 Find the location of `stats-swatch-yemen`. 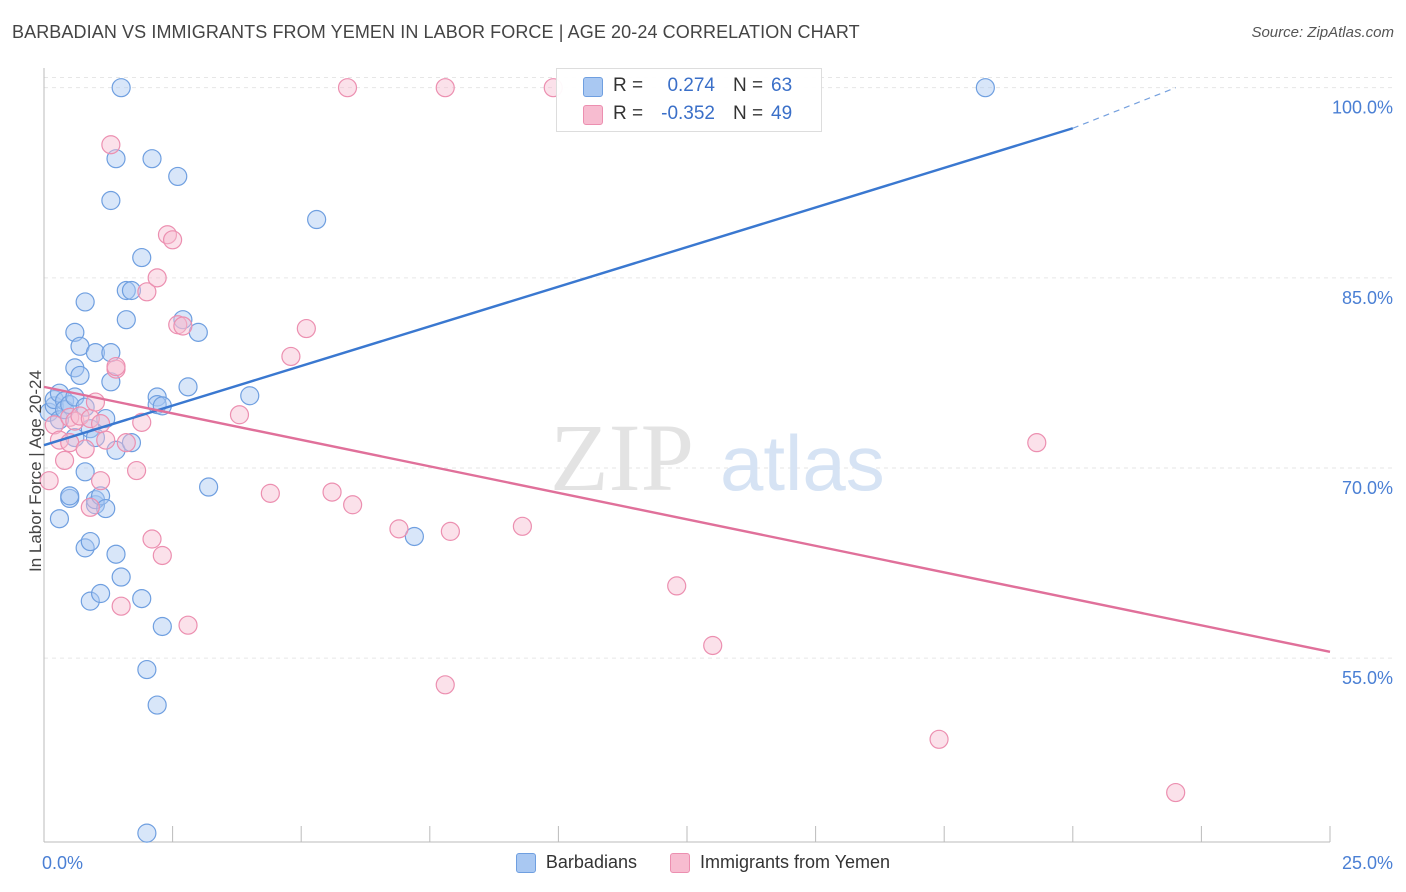

stats-swatch-yemen is located at coordinates (593, 115).